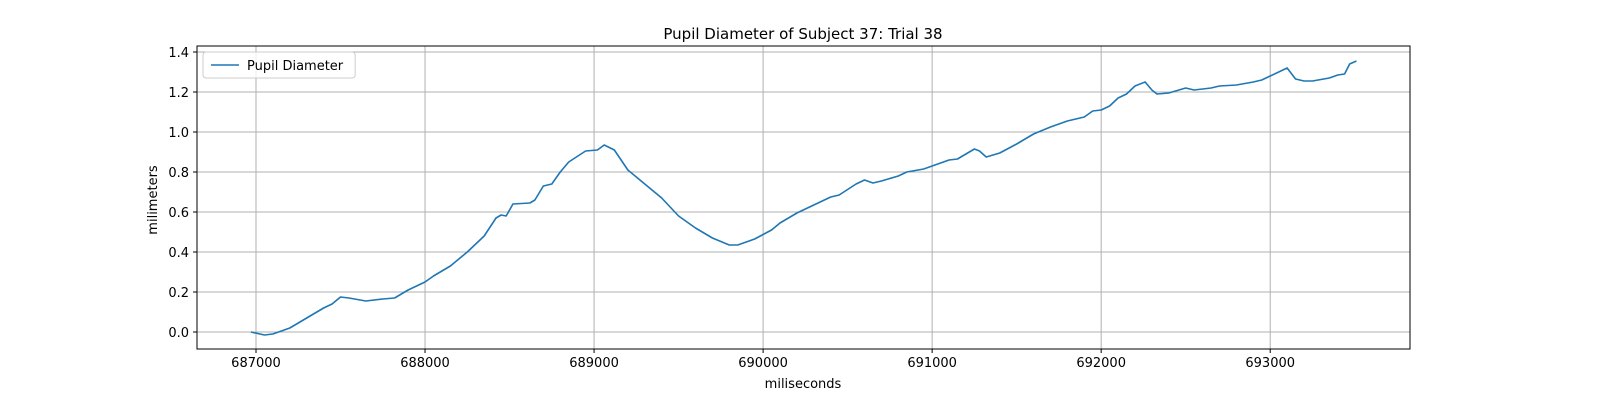 The width and height of the screenshot is (1600, 400). What do you see at coordinates (178, 173) in the screenshot?
I see `y-tick-label: 0.8` at bounding box center [178, 173].